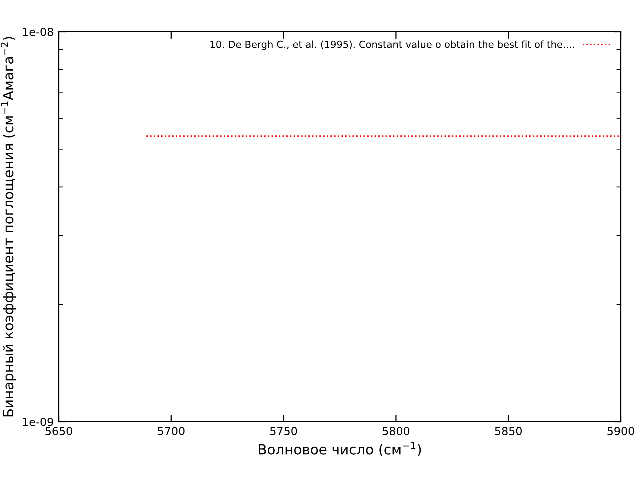 The image size is (640, 480). What do you see at coordinates (38, 422) in the screenshot?
I see `y-tick-label: 1e-09` at bounding box center [38, 422].